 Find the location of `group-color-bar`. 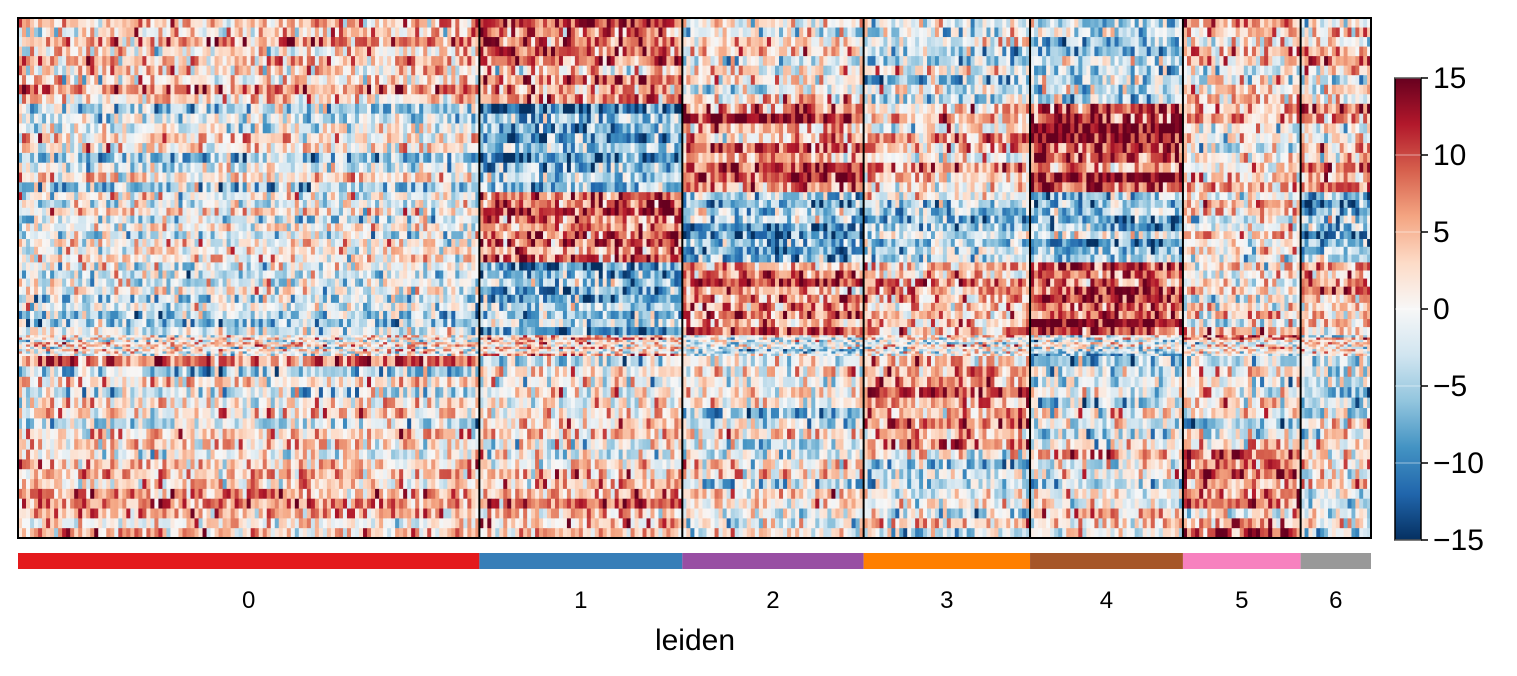

group-color-bar is located at coordinates (694, 561).